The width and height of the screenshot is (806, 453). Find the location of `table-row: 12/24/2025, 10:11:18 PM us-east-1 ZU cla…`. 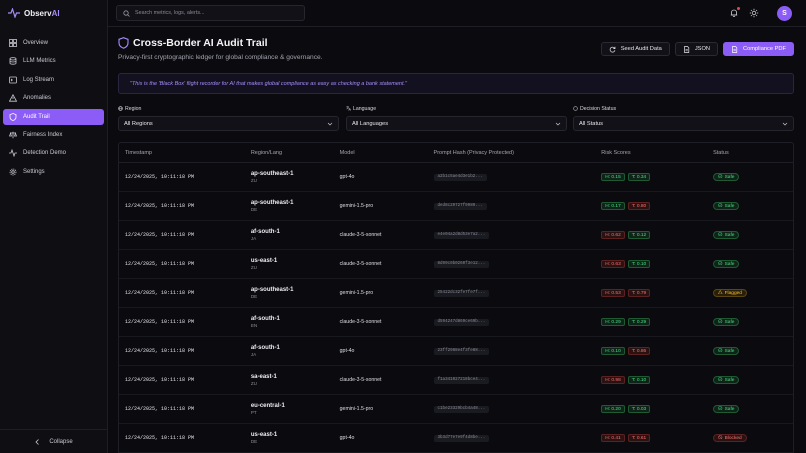

table-row: 12/24/2025, 10:11:18 PM us-east-1 ZU cla… is located at coordinates (456, 264).